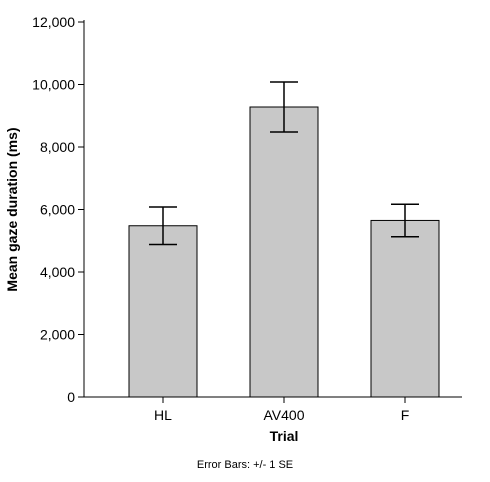 This screenshot has width=490, height=482. I want to click on x-tick-label: F, so click(405, 415).